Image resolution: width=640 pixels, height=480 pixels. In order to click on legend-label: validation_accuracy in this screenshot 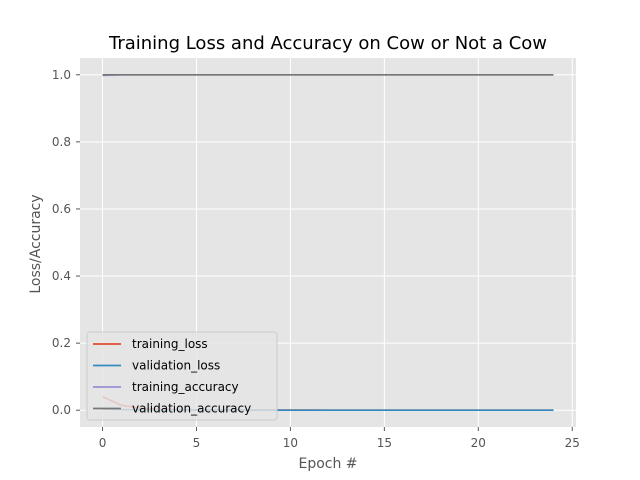, I will do `click(191, 409)`.